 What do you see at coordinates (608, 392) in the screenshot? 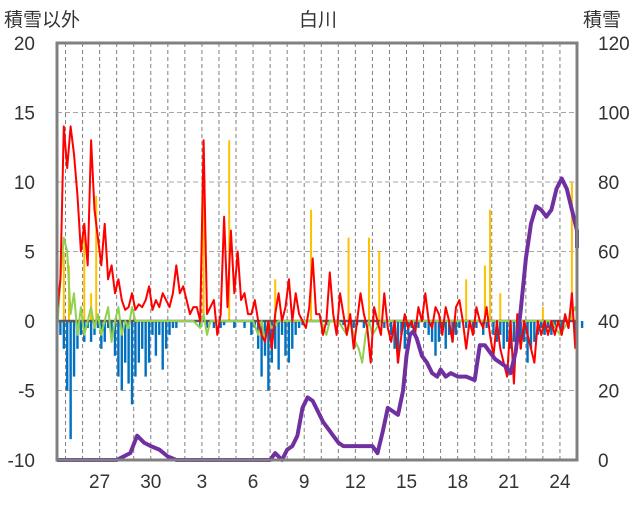
I see `y-right-tick-label: 20` at bounding box center [608, 392].